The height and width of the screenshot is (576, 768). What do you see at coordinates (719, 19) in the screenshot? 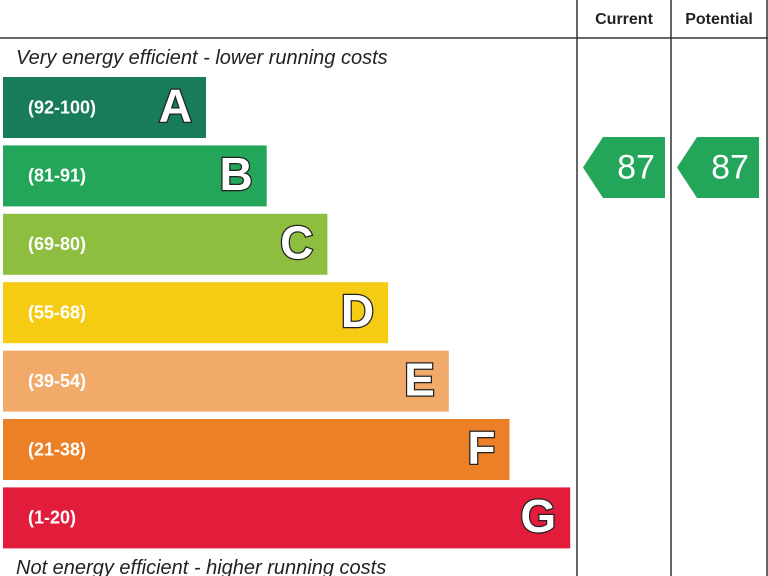
I see `potential-header: Potential` at bounding box center [719, 19].